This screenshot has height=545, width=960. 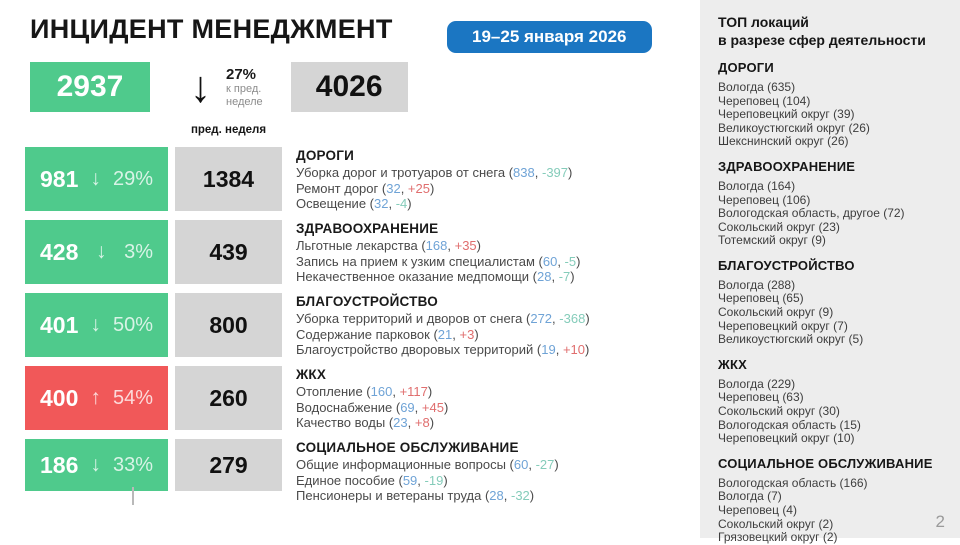 I want to click on totals-row: 2937 ↓ 27% к пред. неделе 4026, so click(x=219, y=87).